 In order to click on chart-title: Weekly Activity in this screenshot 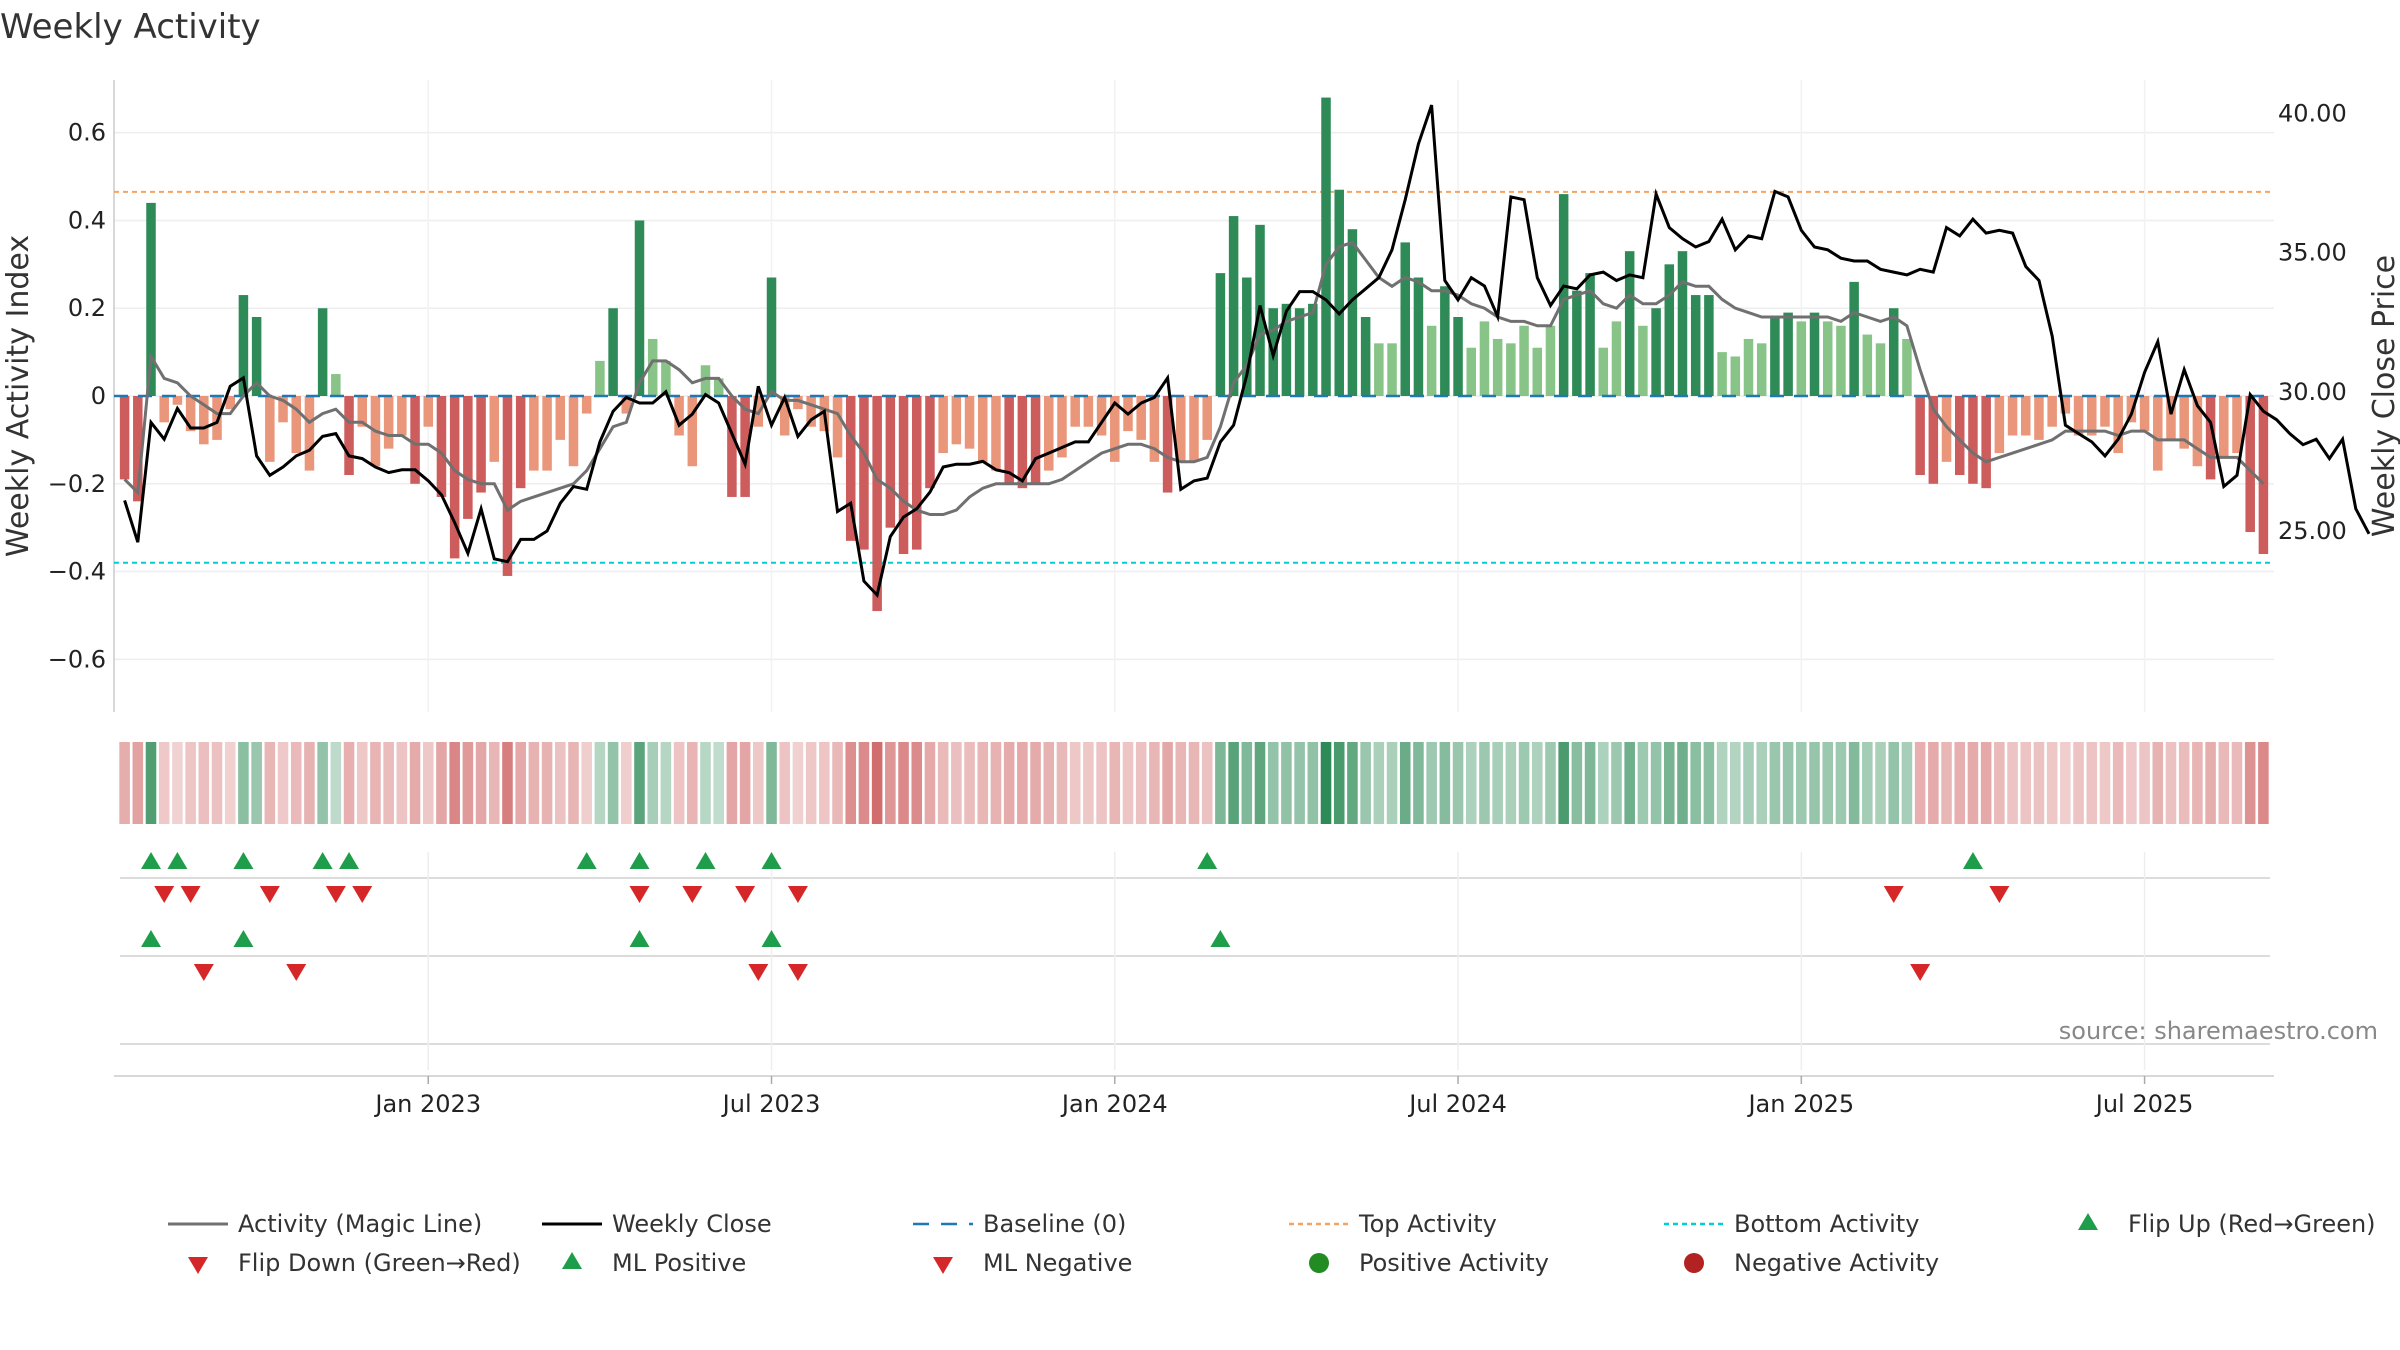, I will do `click(130, 27)`.